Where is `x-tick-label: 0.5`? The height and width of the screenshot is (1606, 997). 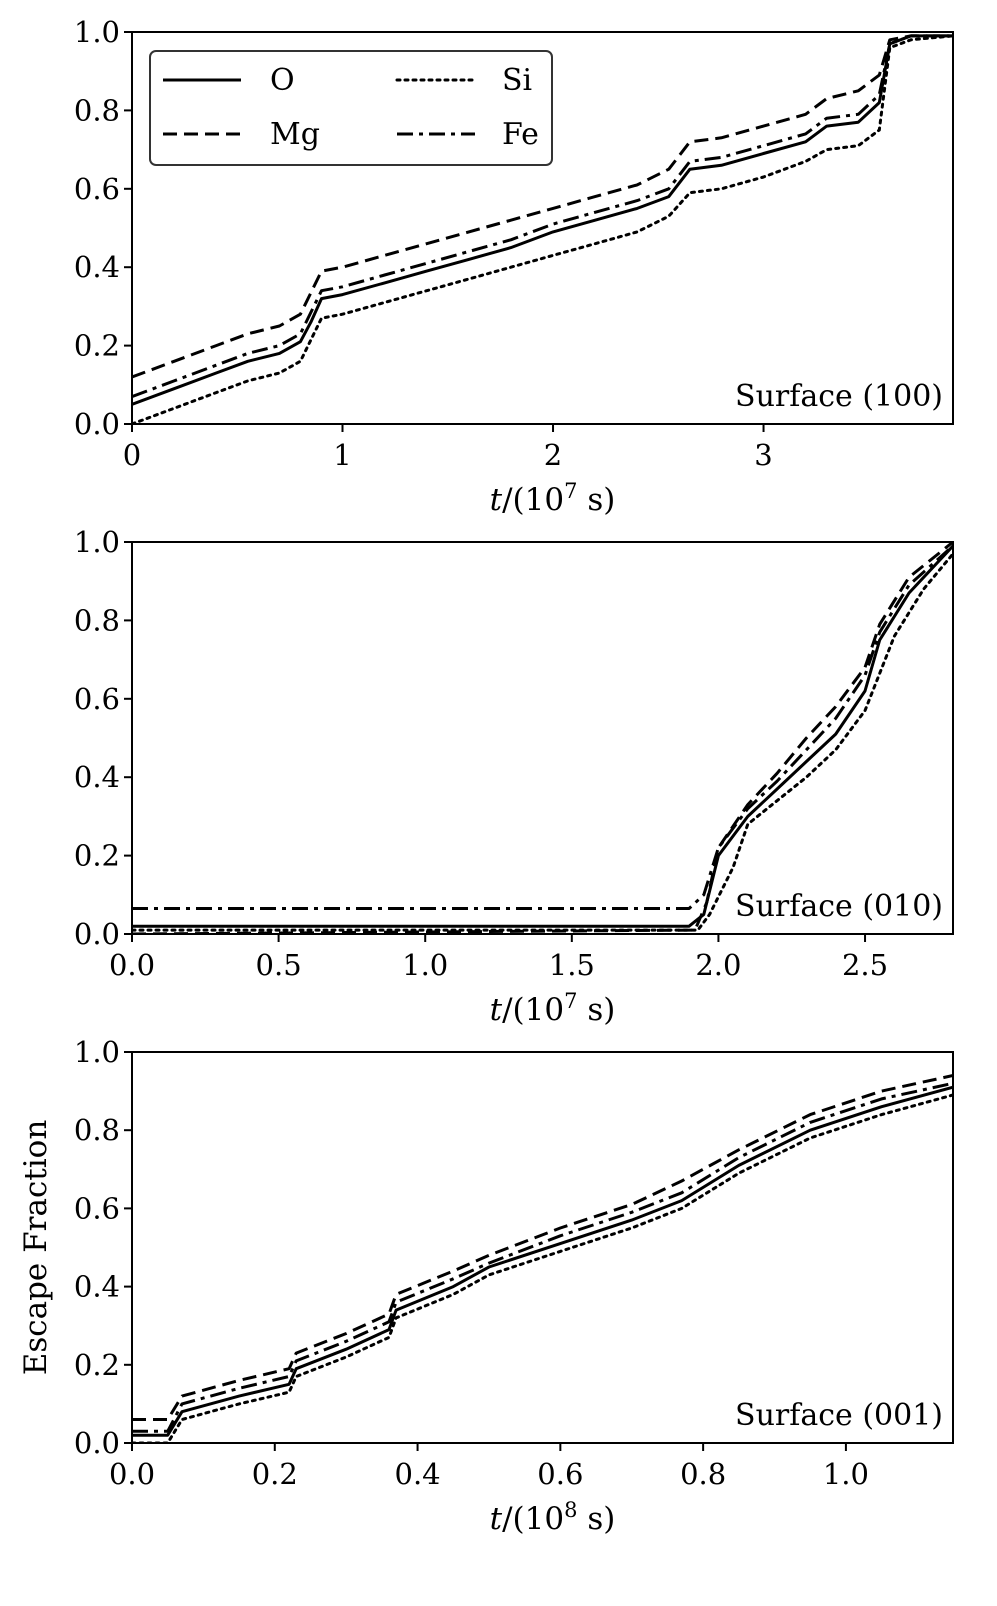
x-tick-label: 0.5 is located at coordinates (279, 965).